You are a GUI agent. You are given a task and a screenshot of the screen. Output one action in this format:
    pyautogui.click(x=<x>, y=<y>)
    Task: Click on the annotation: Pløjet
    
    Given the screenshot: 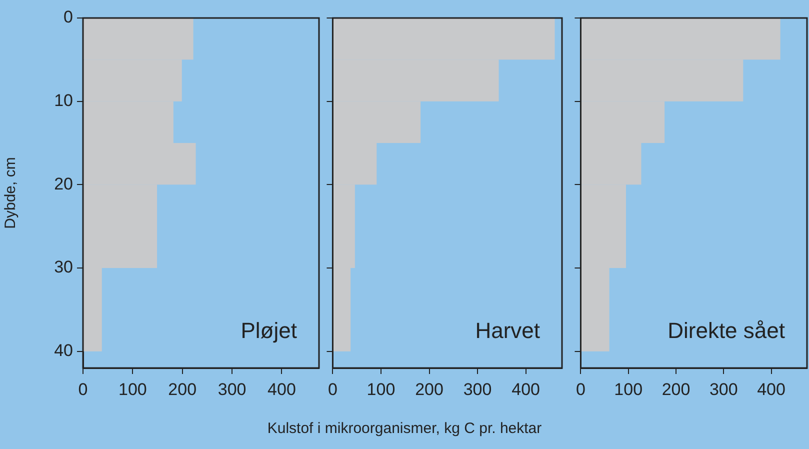 What is the action you would take?
    pyautogui.click(x=268, y=330)
    